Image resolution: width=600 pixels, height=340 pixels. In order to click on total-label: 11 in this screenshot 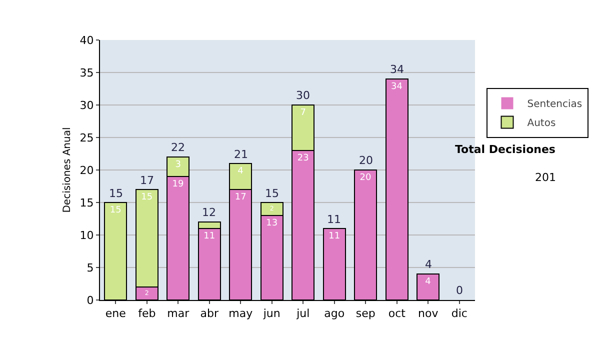, I will do `click(334, 219)`.